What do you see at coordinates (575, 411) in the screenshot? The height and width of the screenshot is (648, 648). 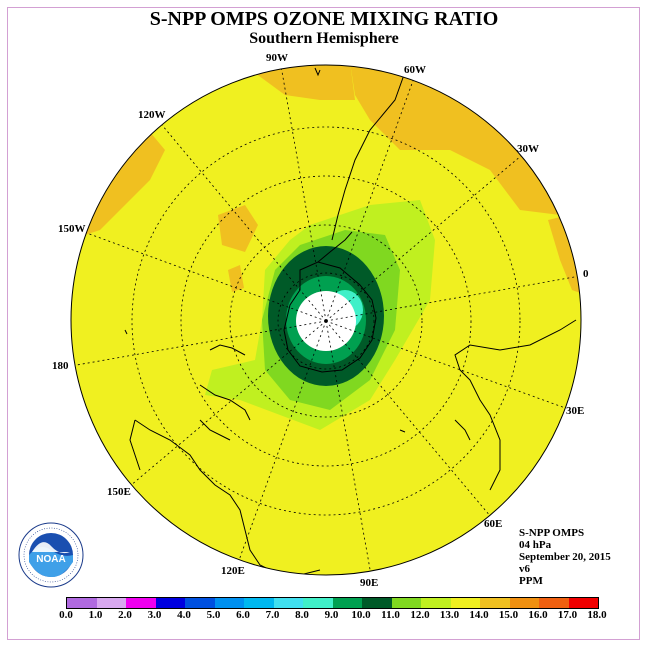 I see `lon-label-30e: 30E` at bounding box center [575, 411].